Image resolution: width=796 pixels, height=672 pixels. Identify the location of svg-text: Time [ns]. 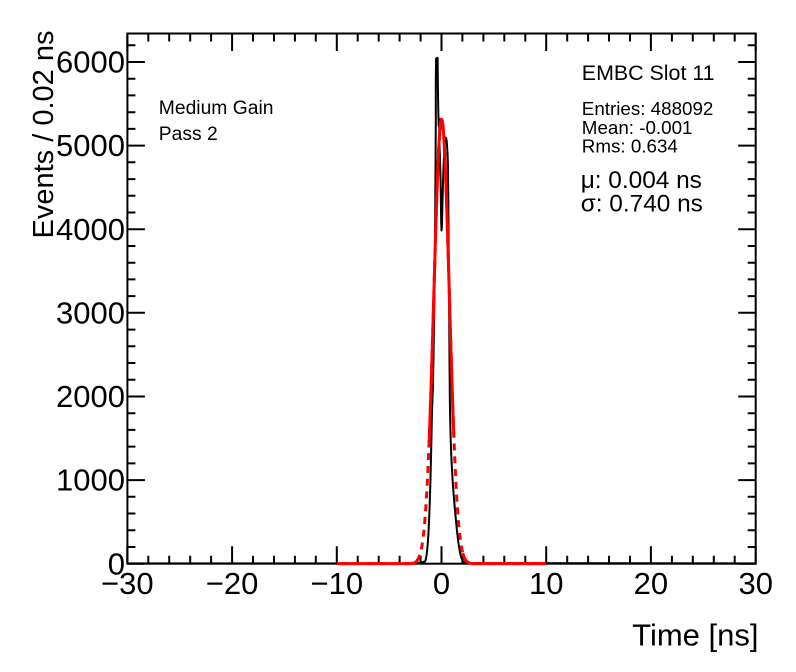
(695, 635).